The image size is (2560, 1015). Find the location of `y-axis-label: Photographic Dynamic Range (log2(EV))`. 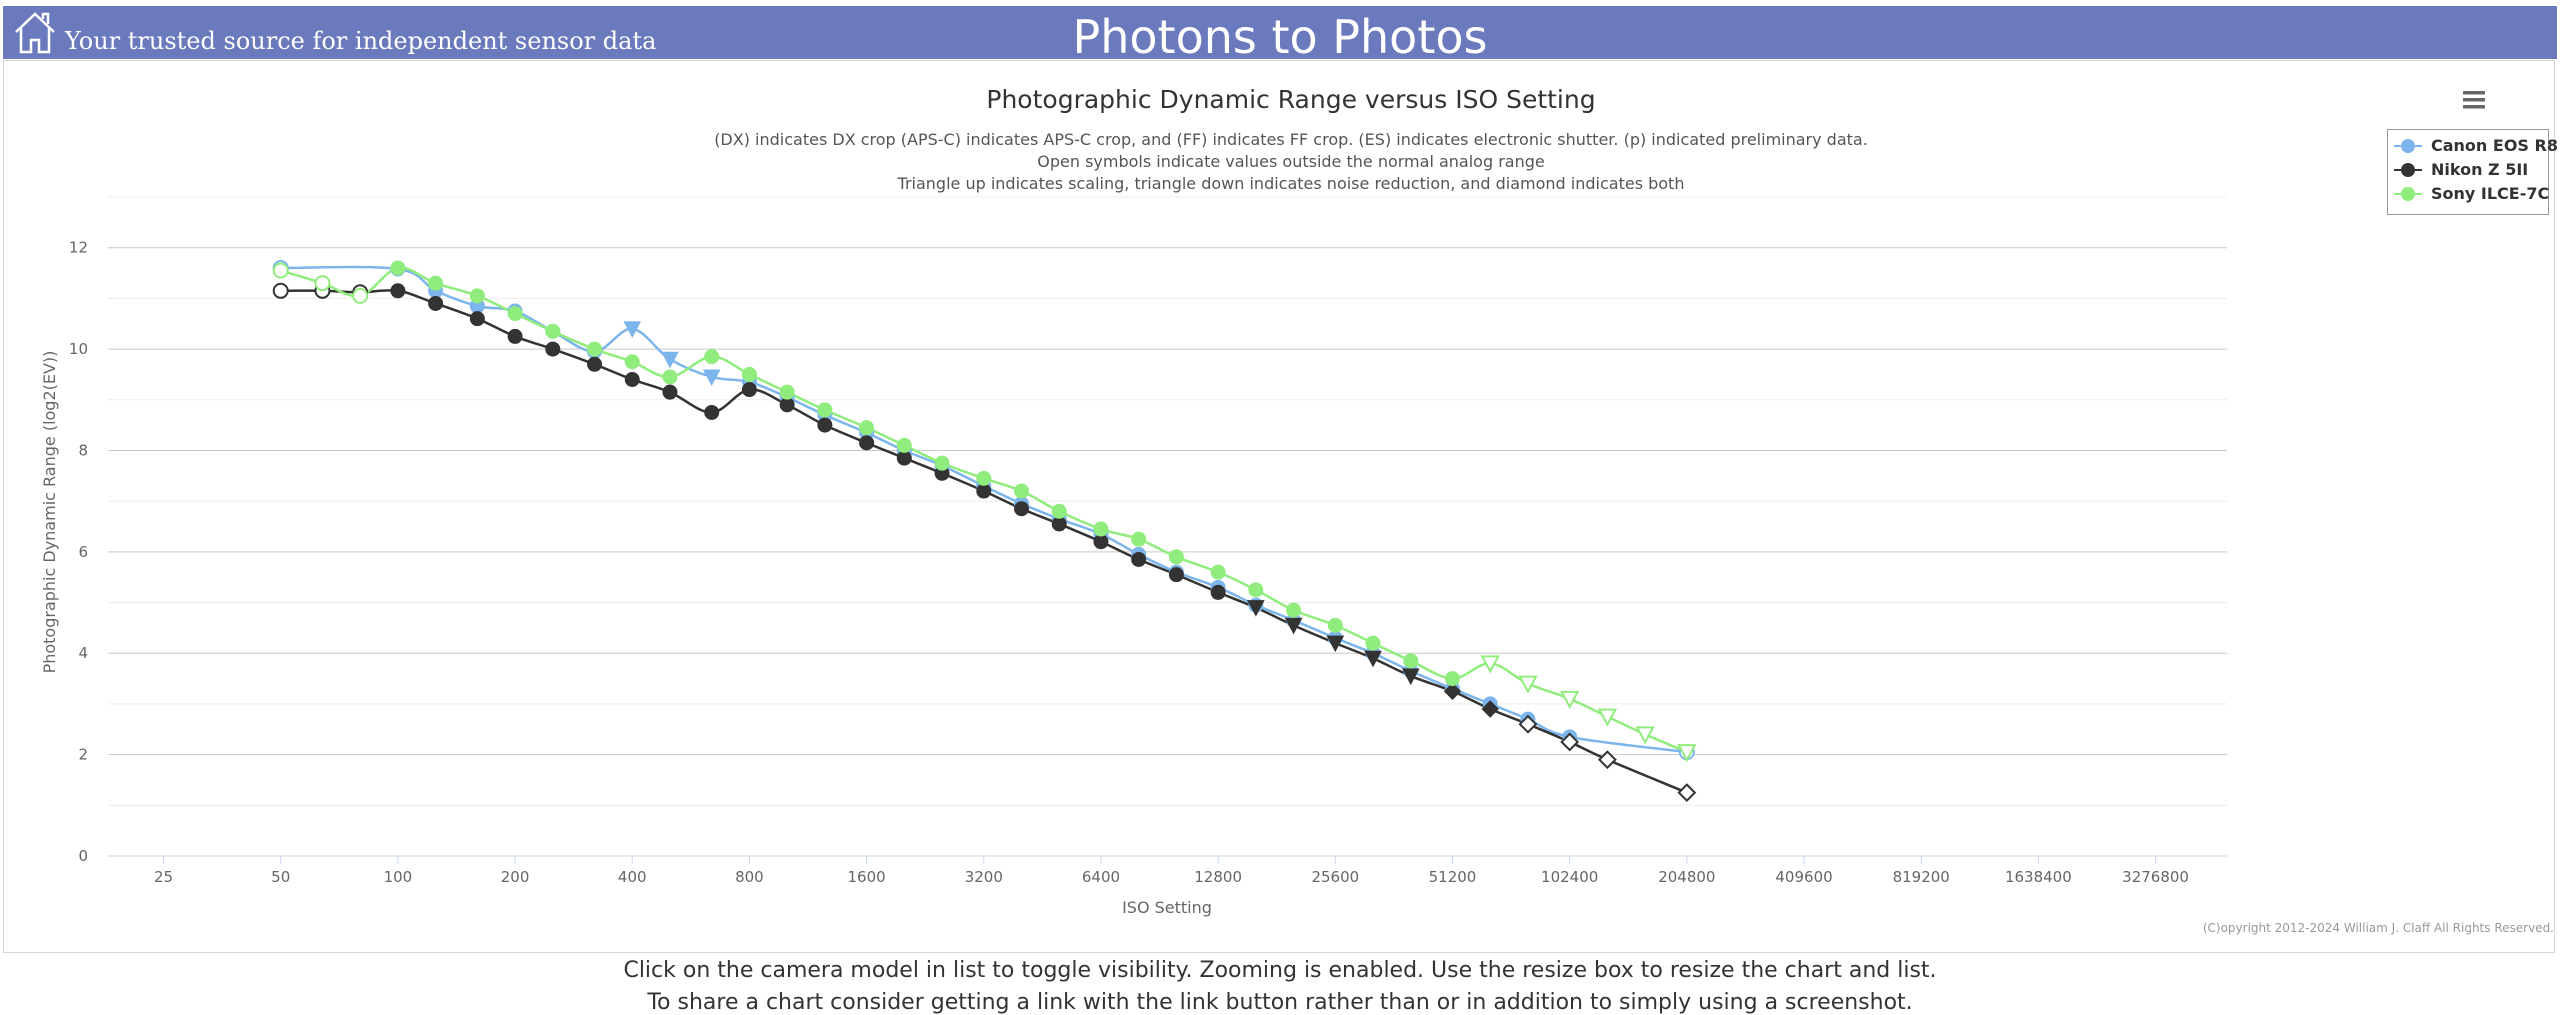

y-axis-label: Photographic Dynamic Range (log2(EV)) is located at coordinates (49, 512).